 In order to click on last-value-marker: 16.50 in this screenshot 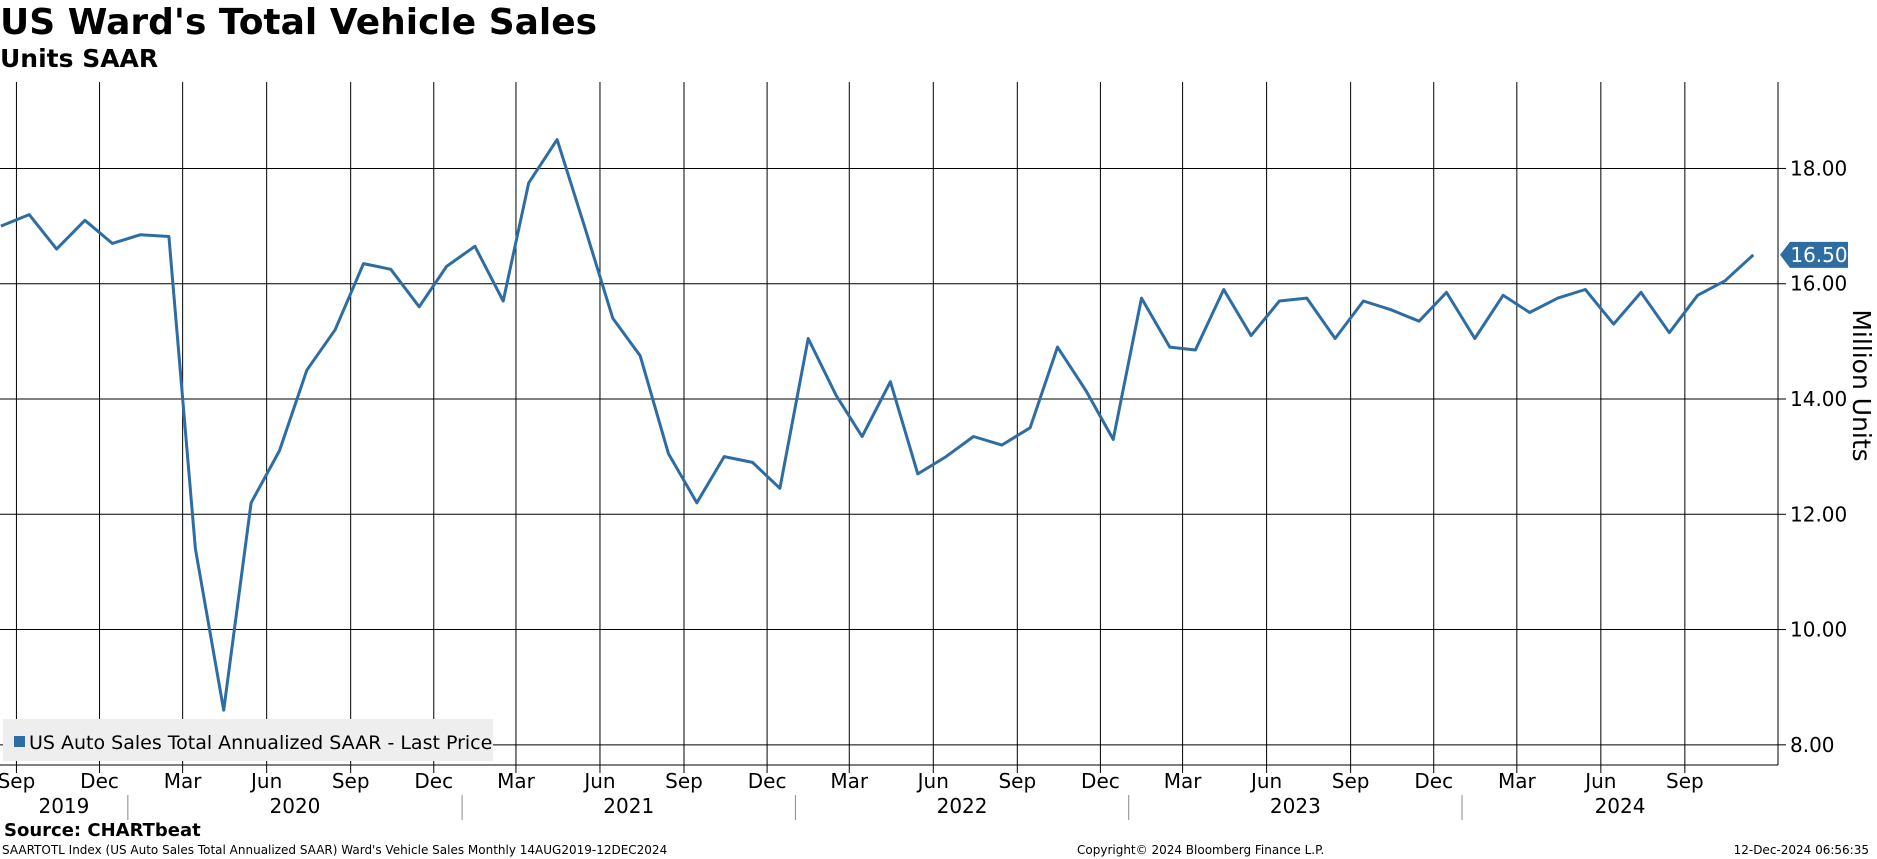, I will do `click(1814, 254)`.